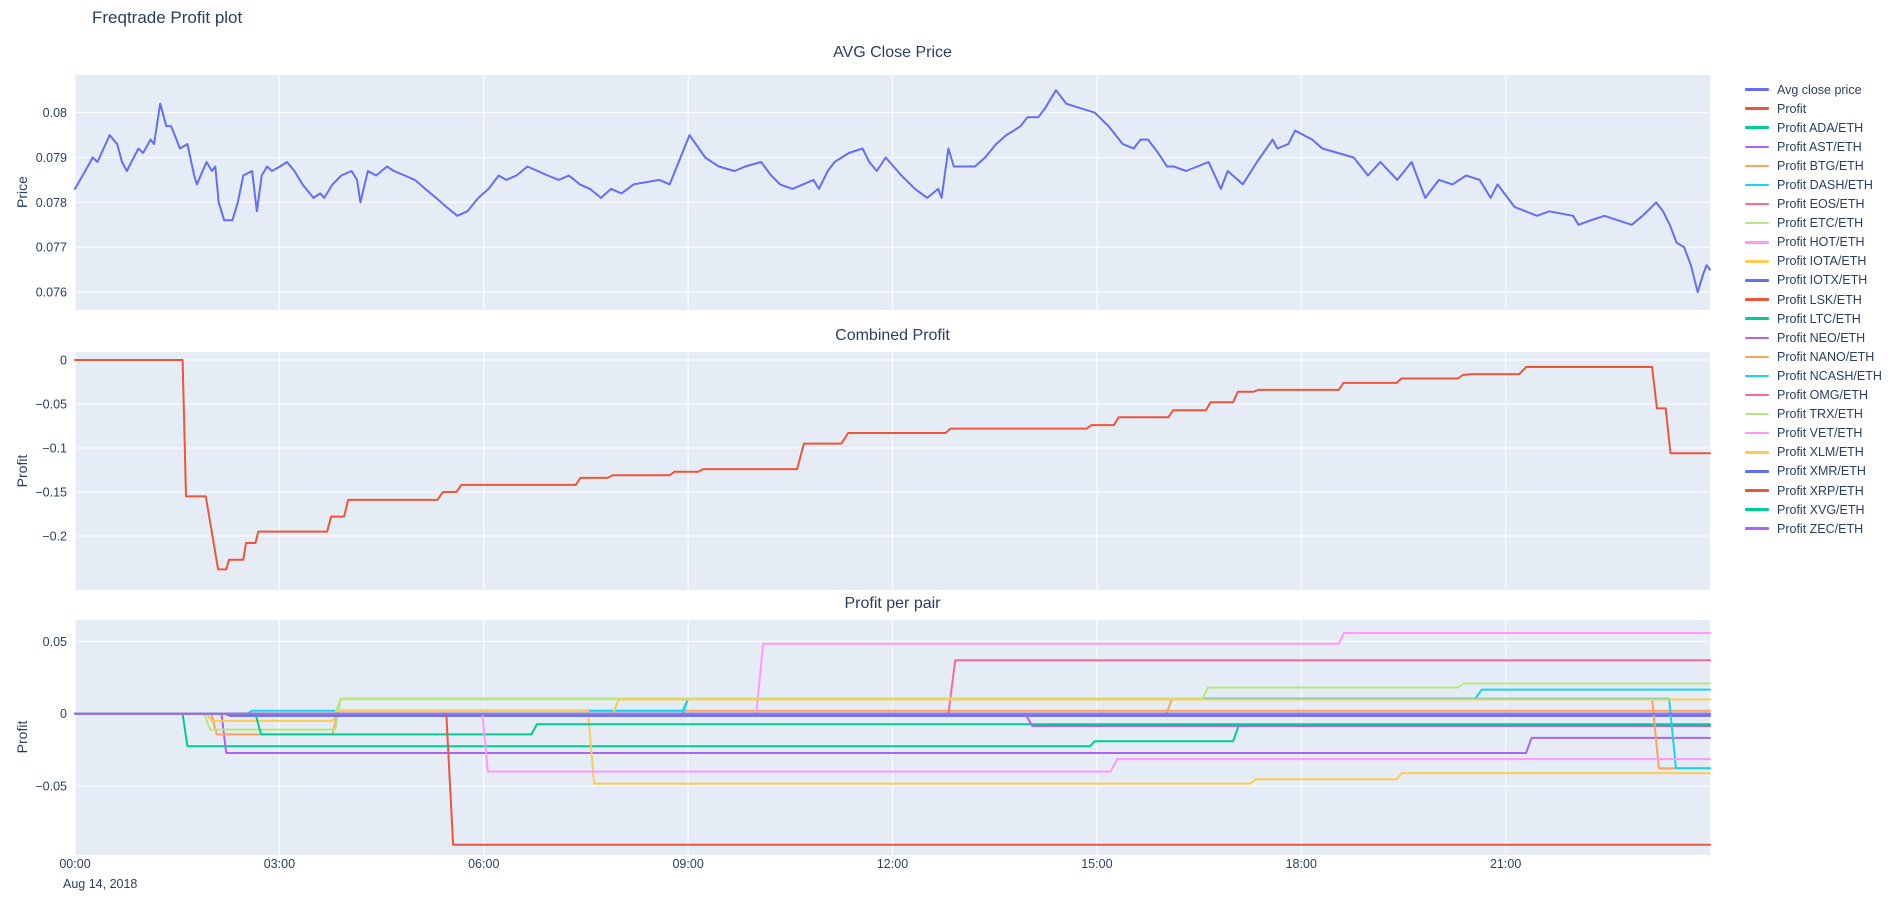  What do you see at coordinates (1820, 490) in the screenshot?
I see `legend-item-label: Profit XRP/ETH` at bounding box center [1820, 490].